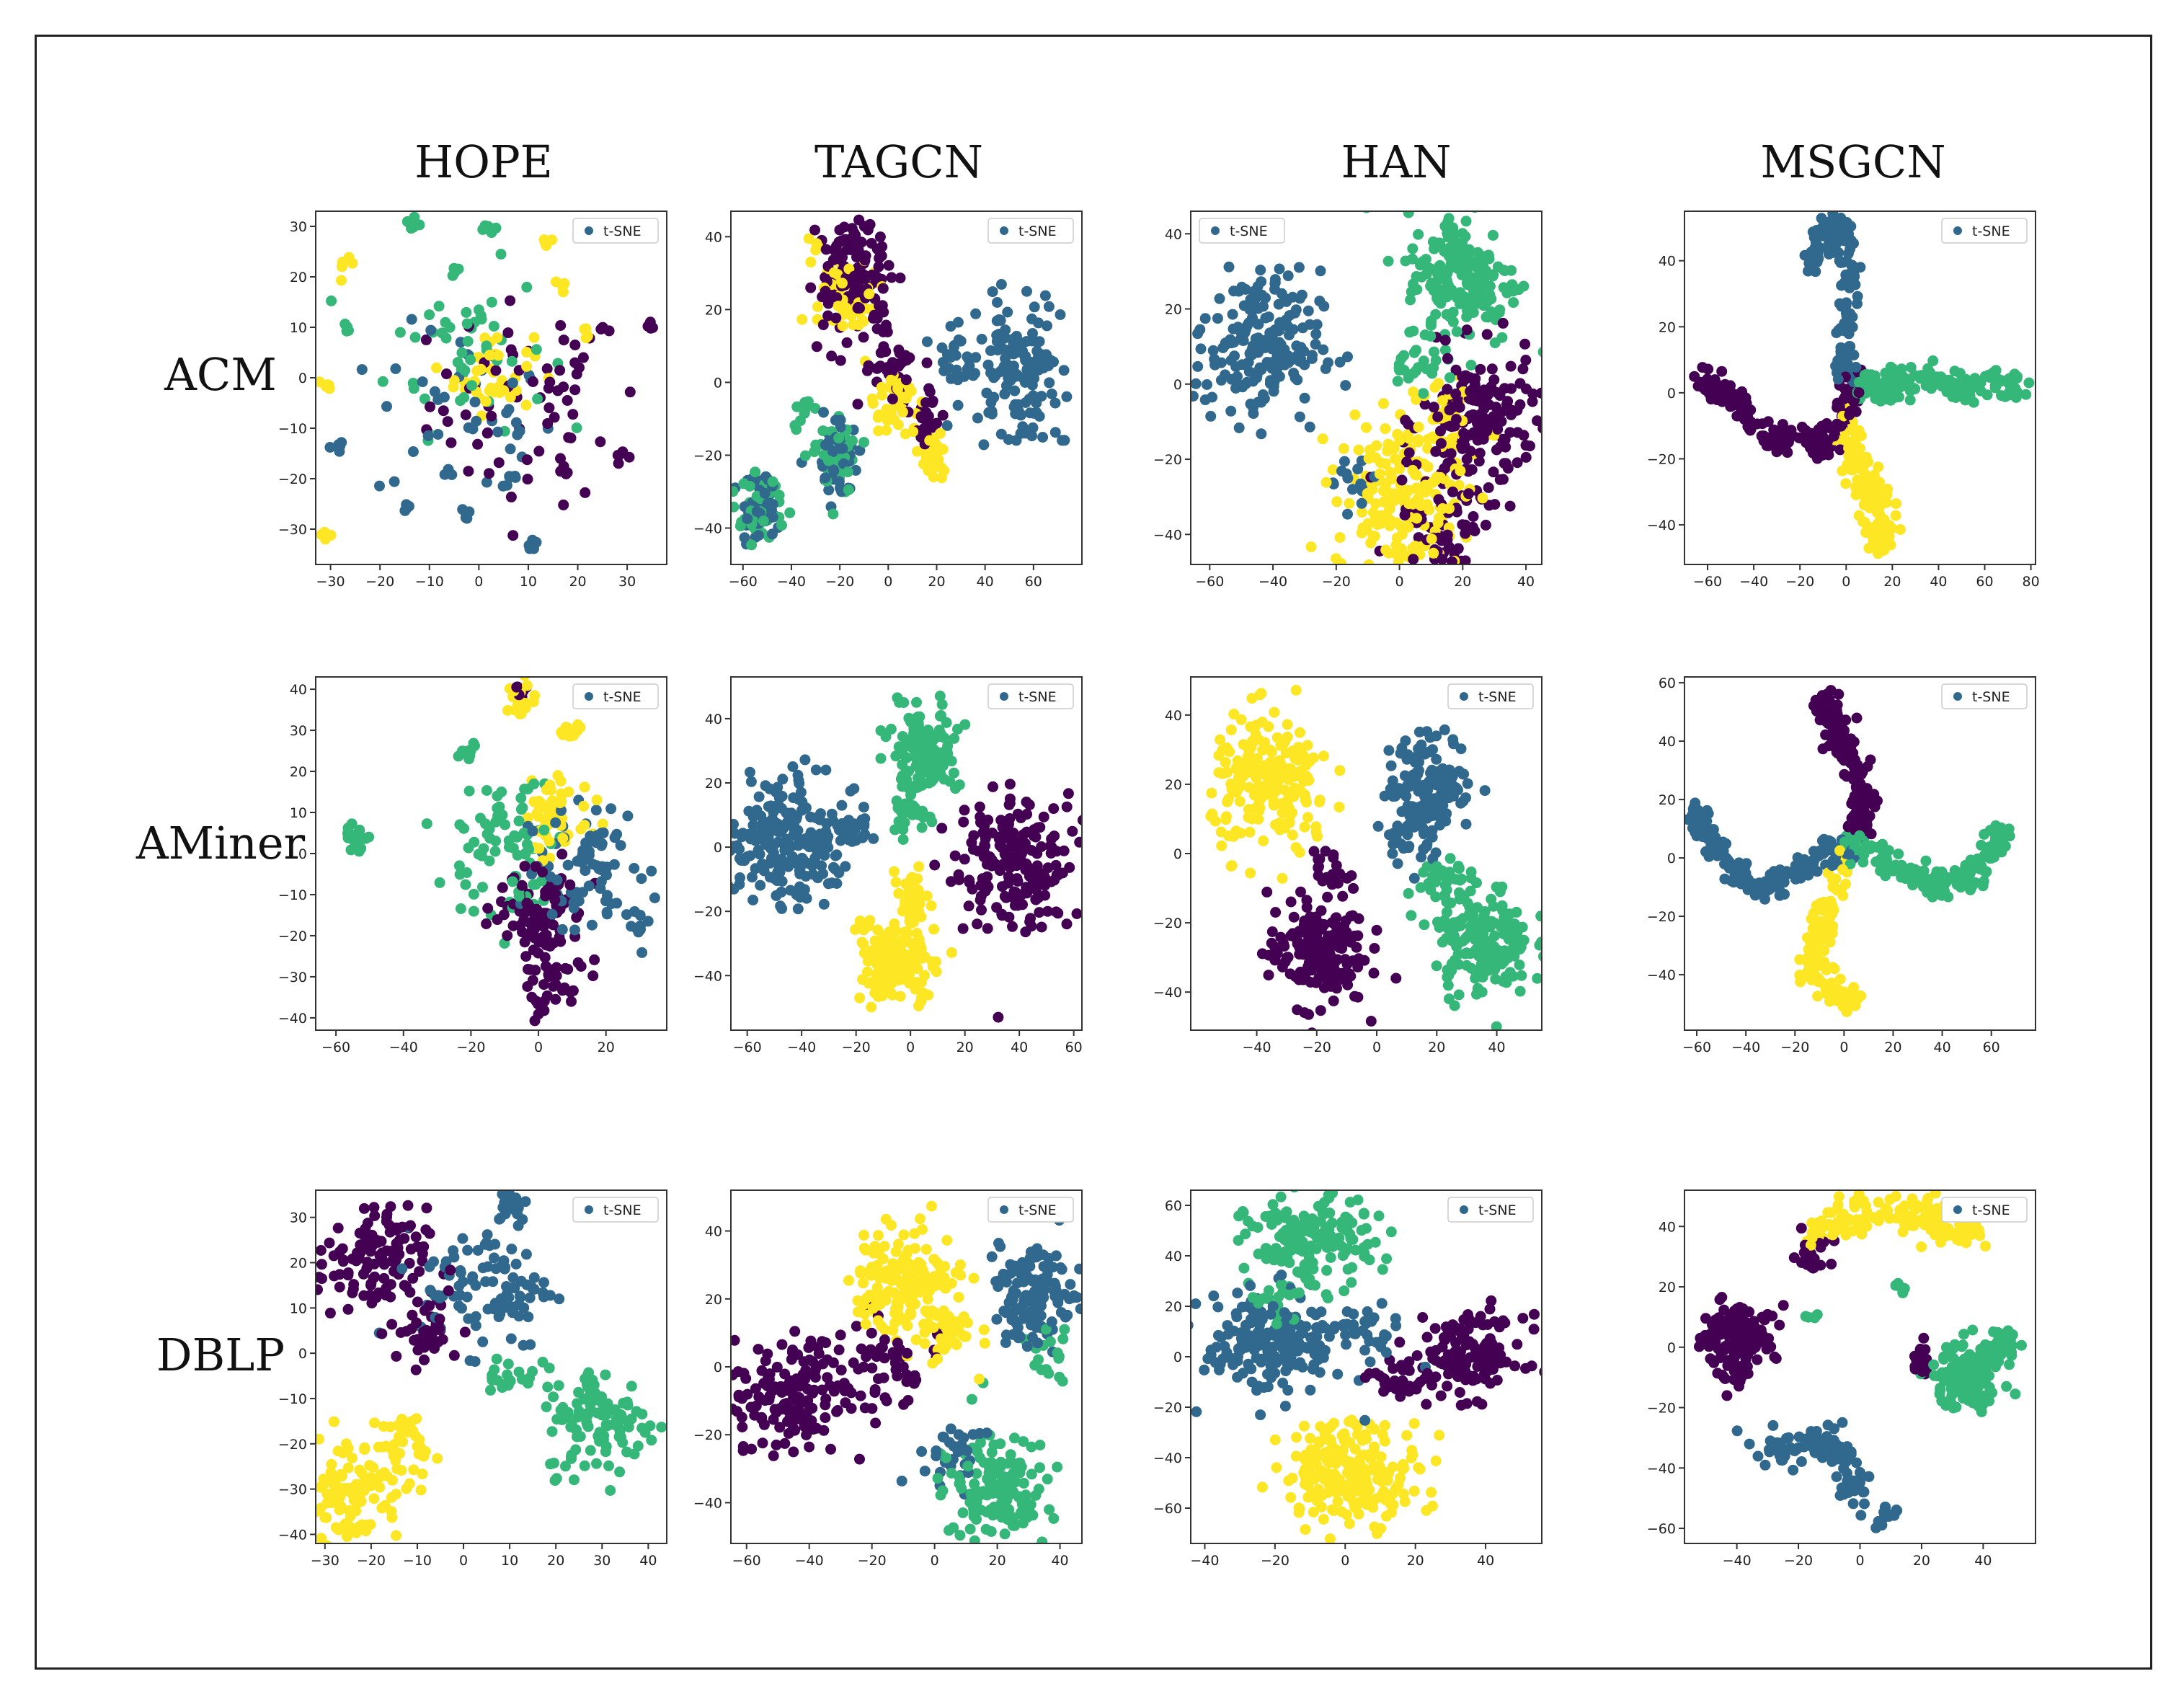  Describe the element at coordinates (888, 582) in the screenshot. I see `x-tick-label: 0` at that location.